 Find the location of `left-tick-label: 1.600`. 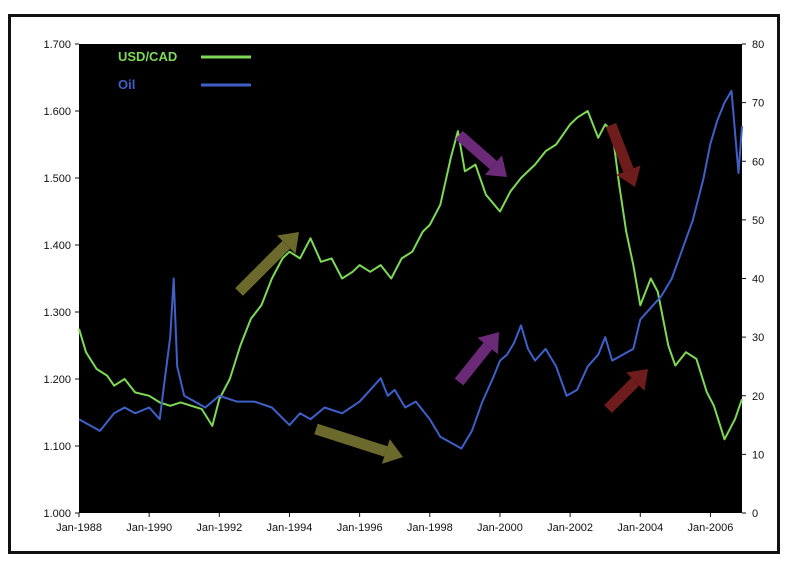

left-tick-label: 1.600 is located at coordinates (57, 112).